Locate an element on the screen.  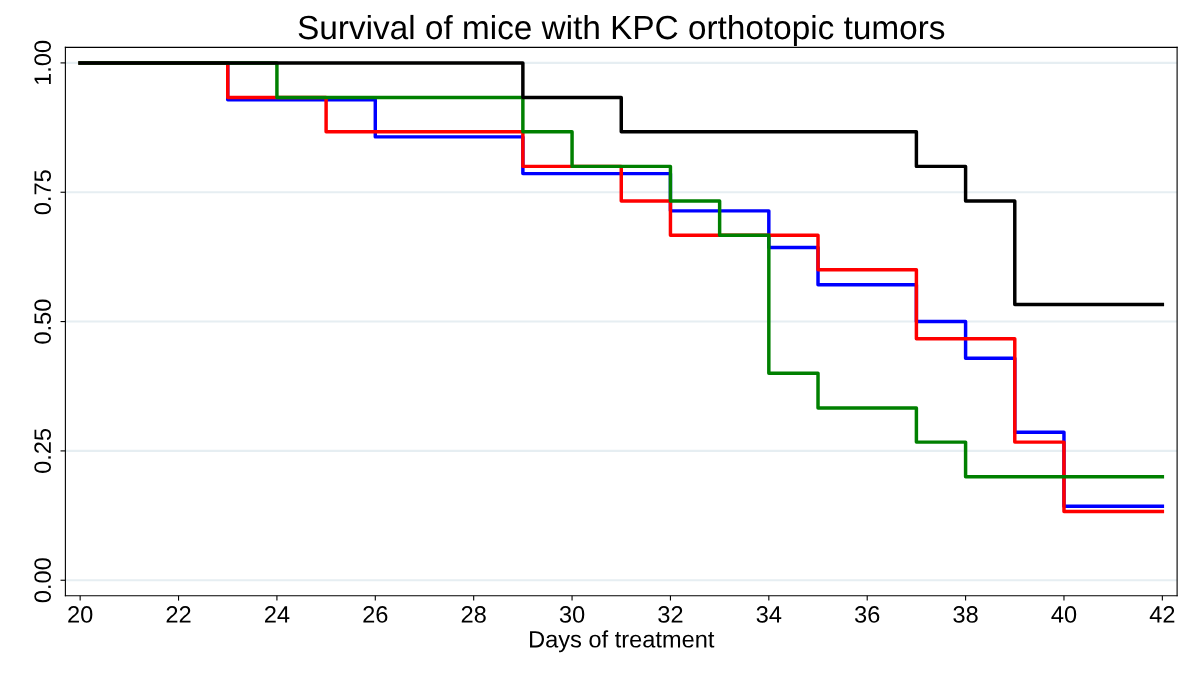
x-tick-label: 32 is located at coordinates (670, 614).